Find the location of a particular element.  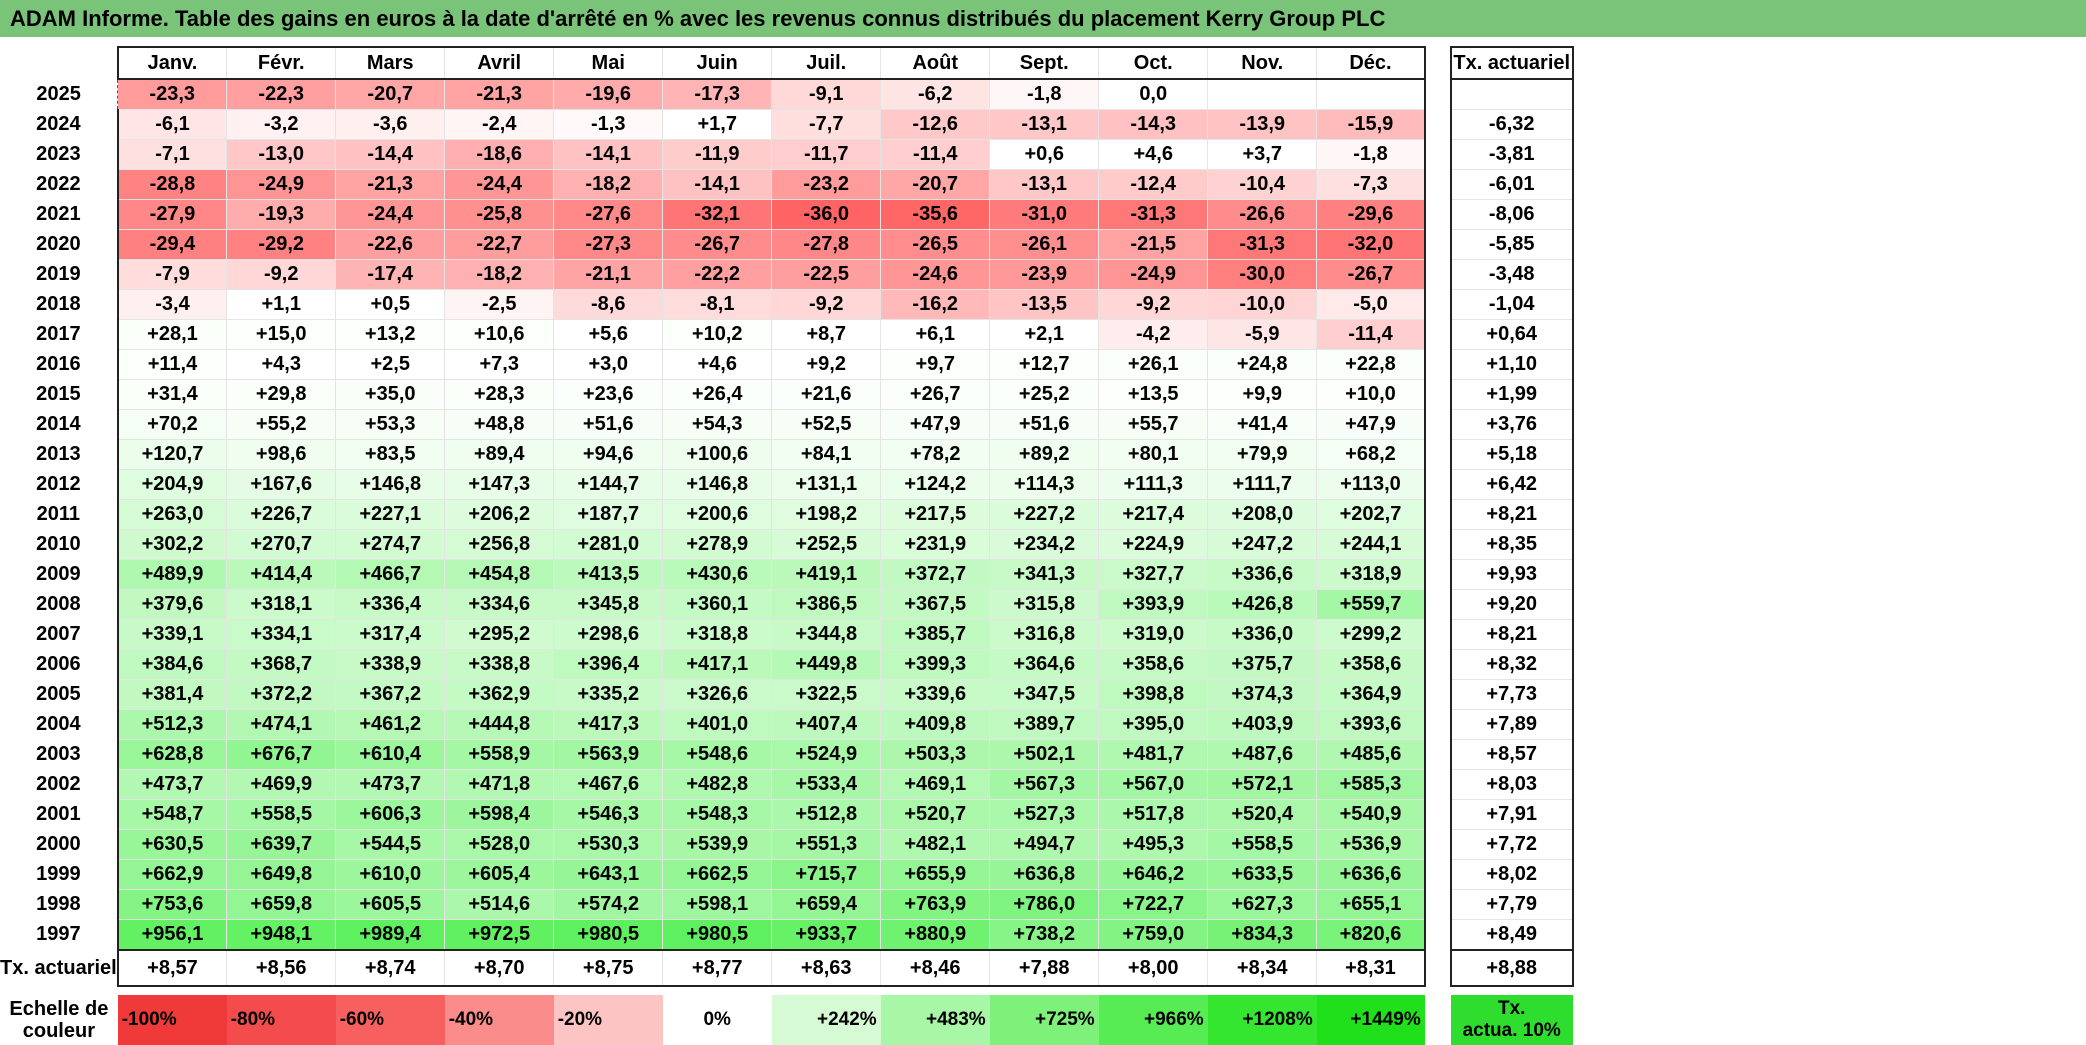

gain-cell: +224,9 is located at coordinates (1153, 544).